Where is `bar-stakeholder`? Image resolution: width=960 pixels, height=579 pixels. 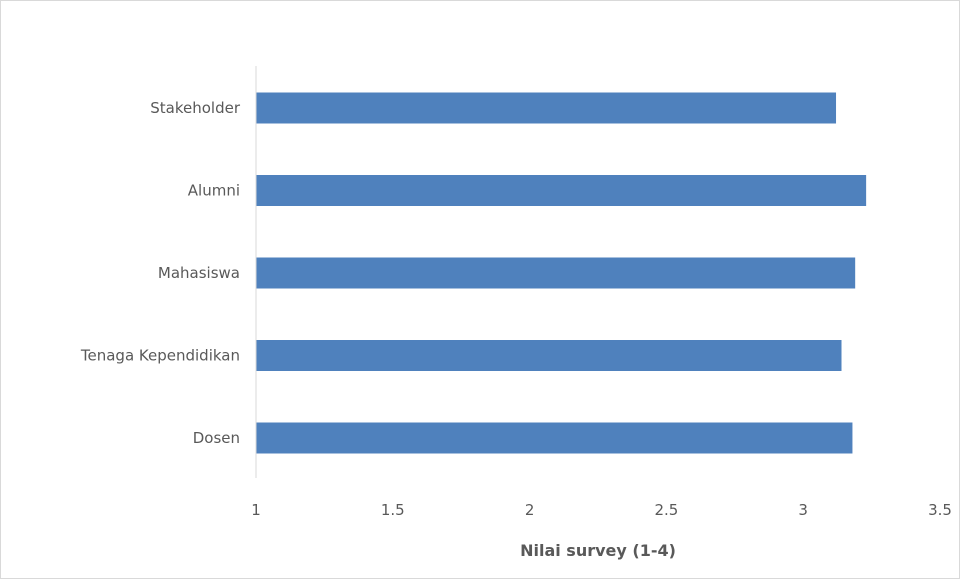 bar-stakeholder is located at coordinates (546, 108).